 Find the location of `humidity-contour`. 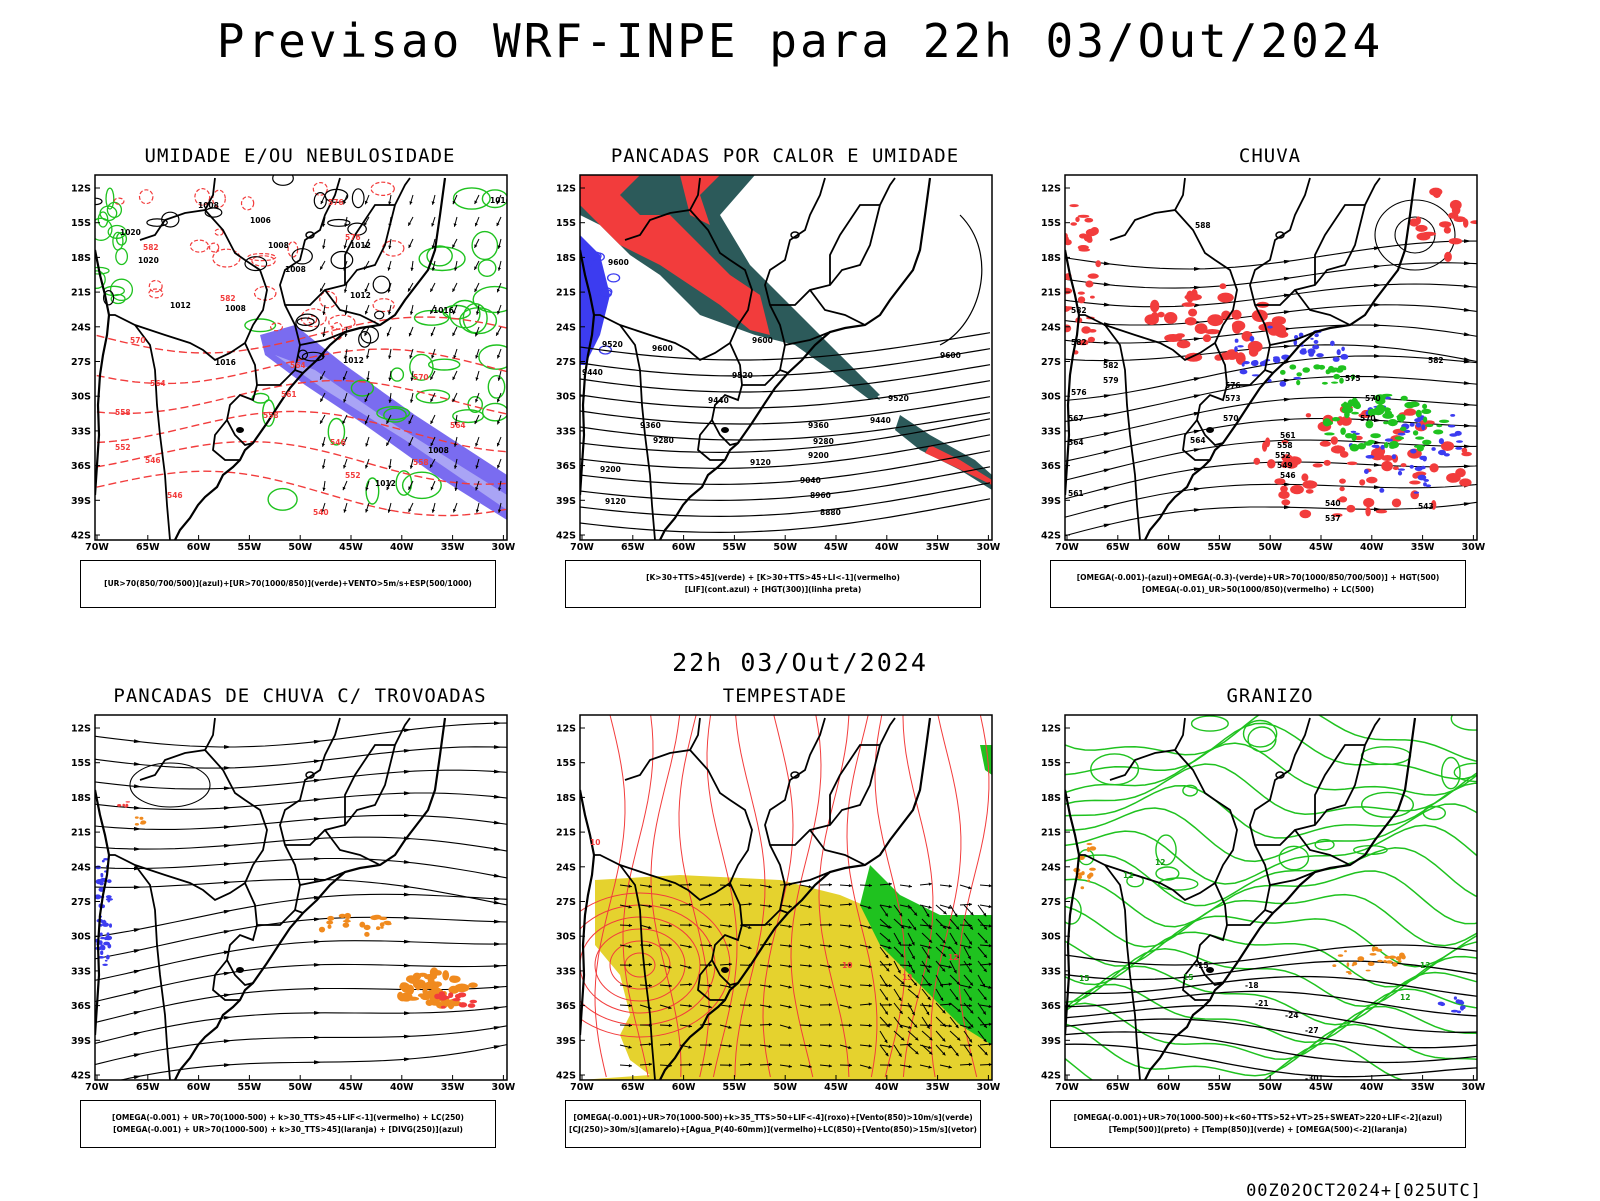

humidity-contour is located at coordinates (122, 257).